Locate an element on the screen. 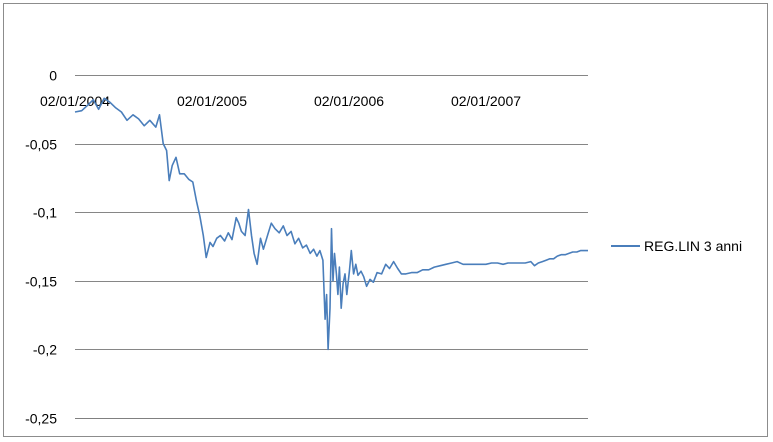 Image resolution: width=773 pixels, height=442 pixels. x-tick-label: 02/01/2006 is located at coordinates (349, 101).